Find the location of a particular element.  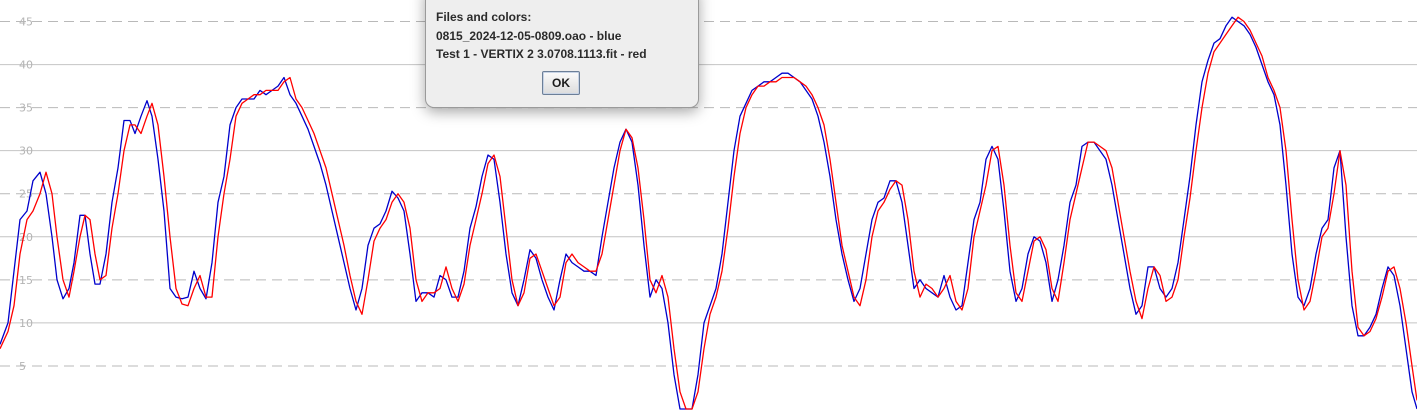

dialog-heading: Files and colors: is located at coordinates (484, 17).